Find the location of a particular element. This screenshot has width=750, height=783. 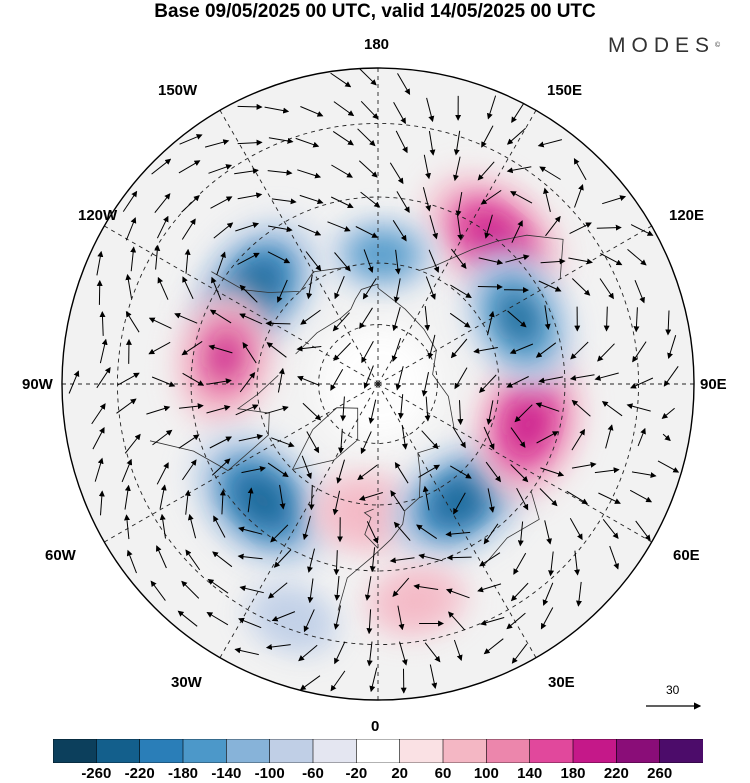

colorbar-tick-label: 180 is located at coordinates (573, 773).